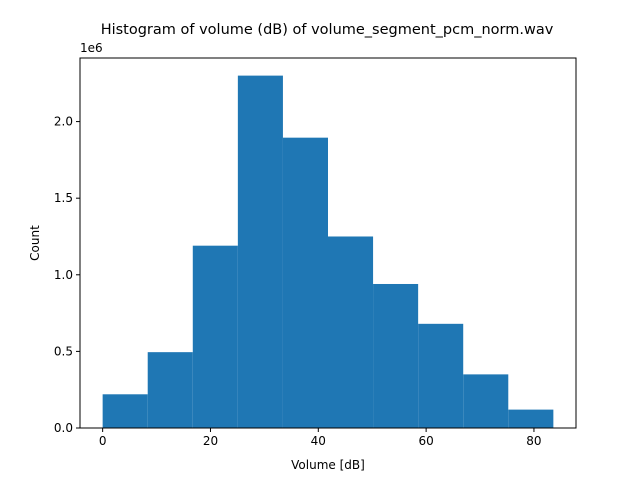  Describe the element at coordinates (63, 351) in the screenshot. I see `y-tick-label: 0.5` at that location.